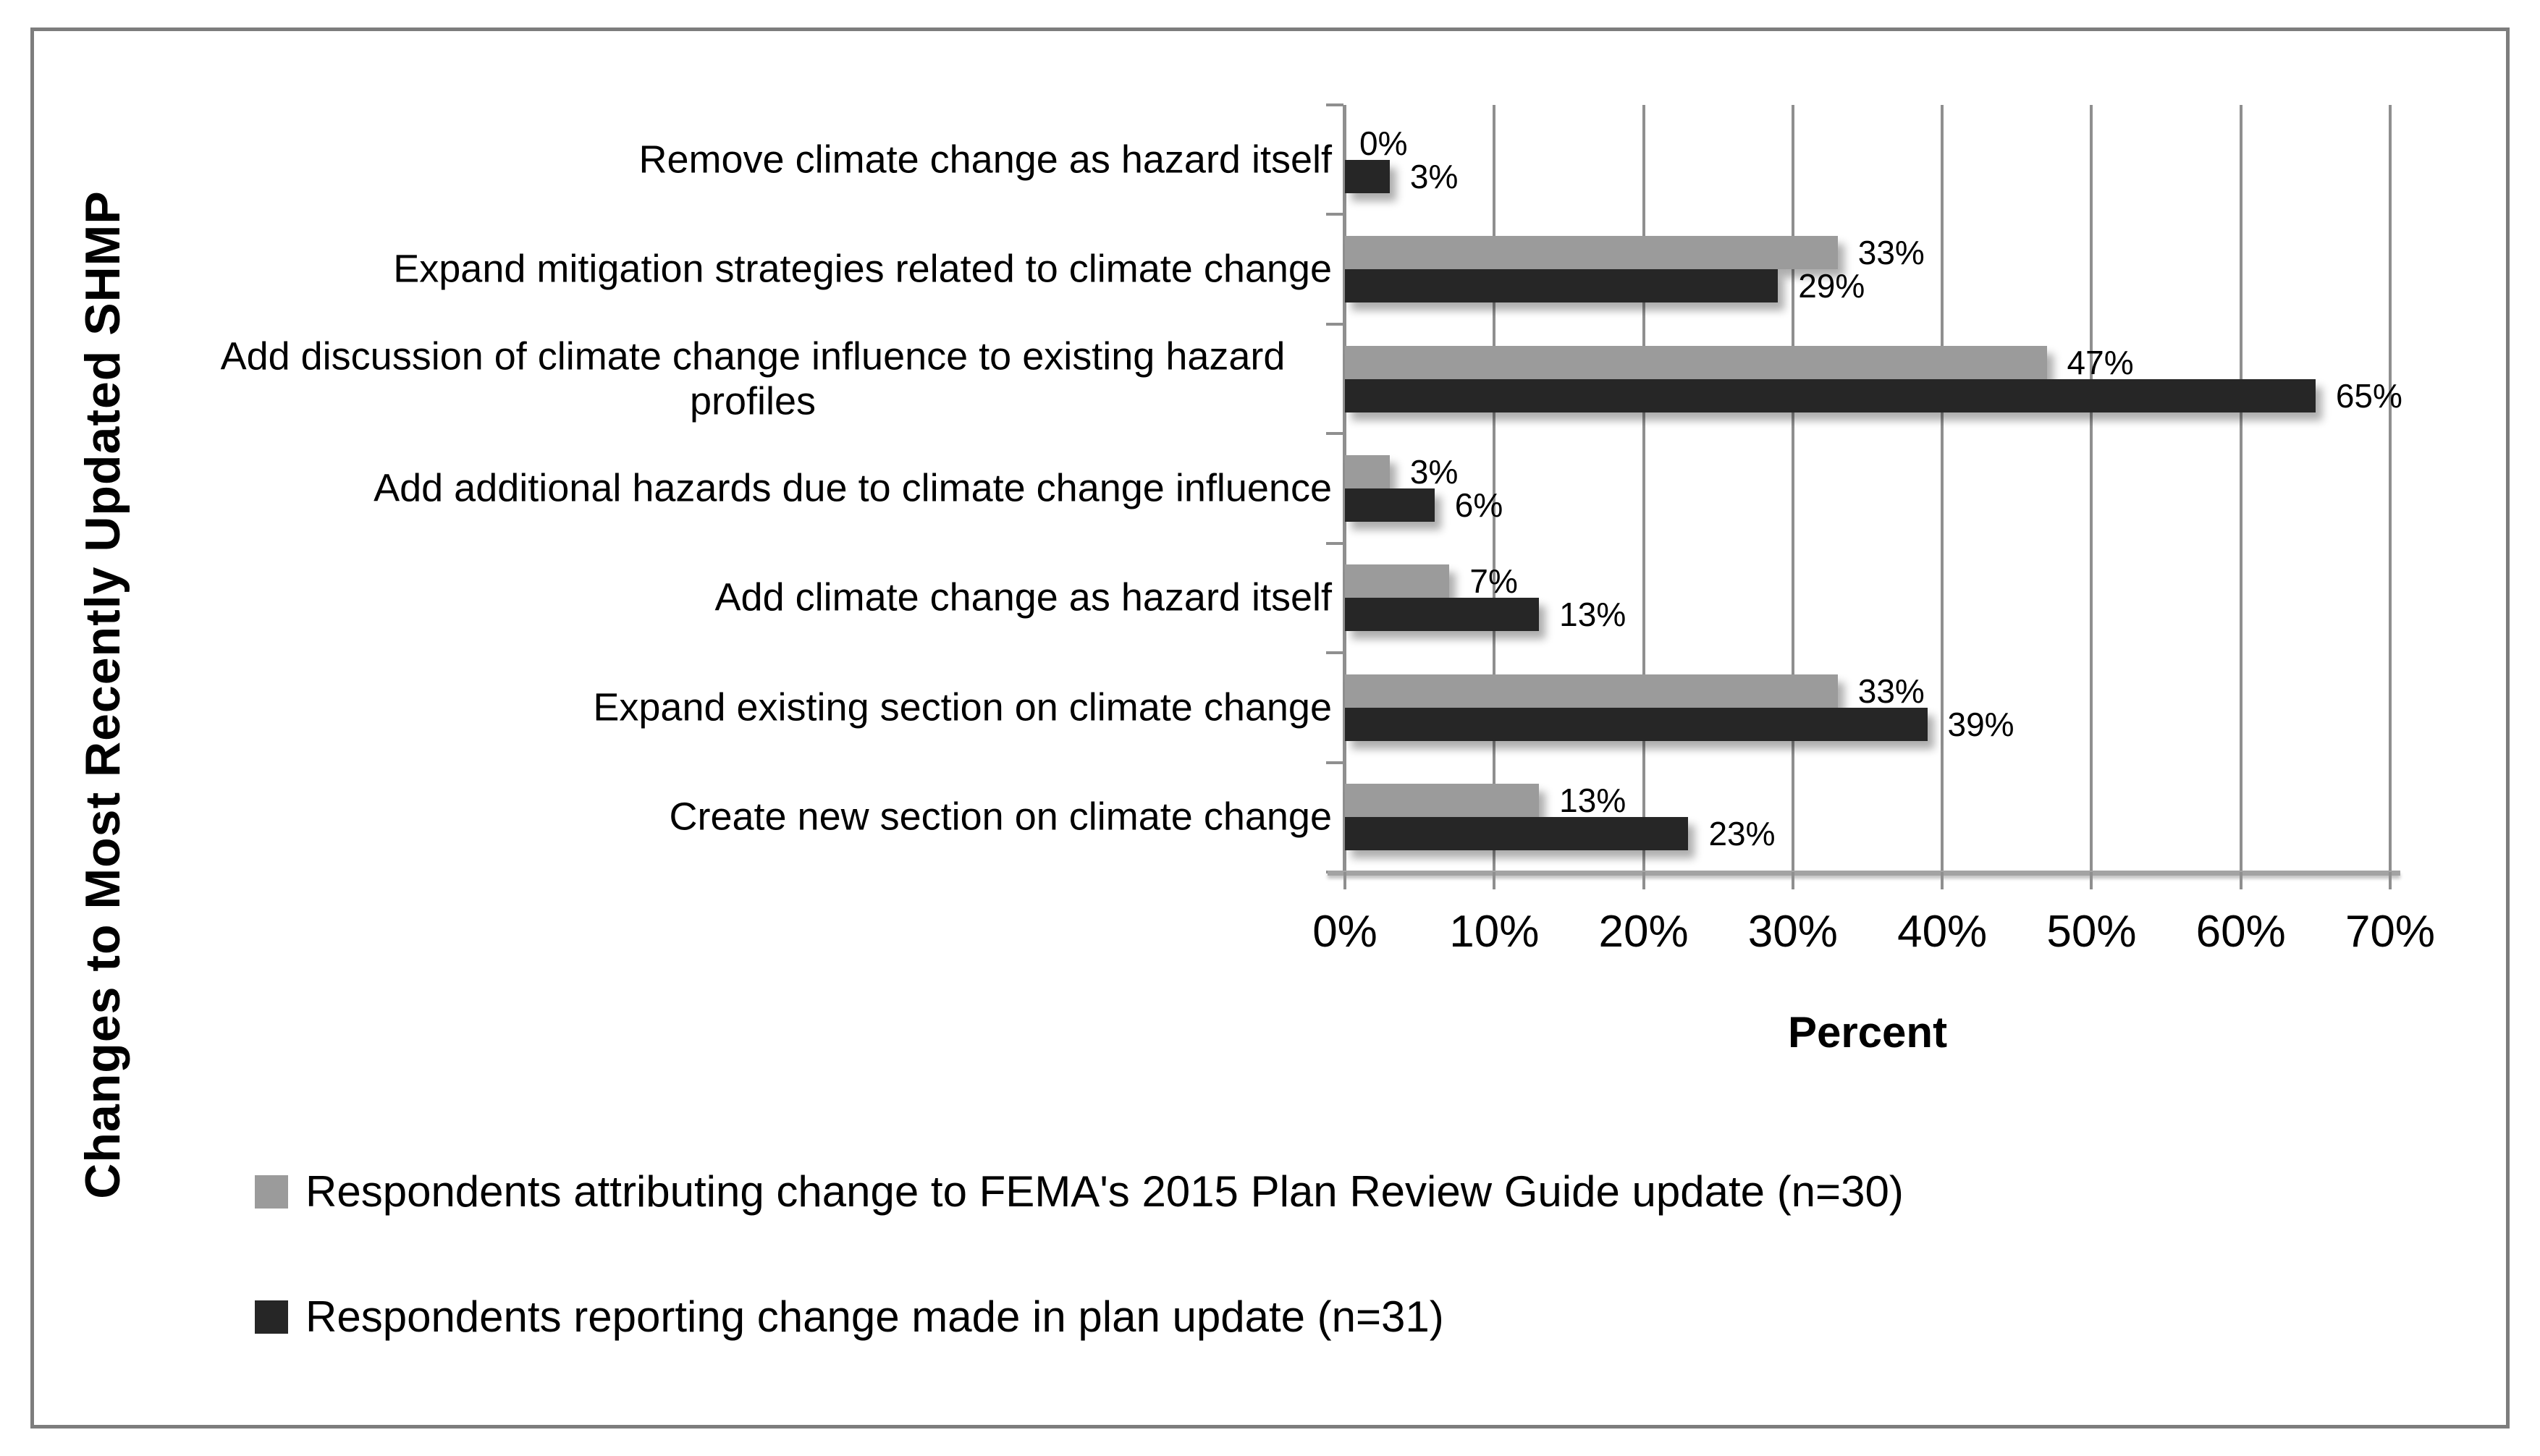 The height and width of the screenshot is (1456, 2540). What do you see at coordinates (2240, 932) in the screenshot?
I see `x-axis-tick-label: 60%` at bounding box center [2240, 932].